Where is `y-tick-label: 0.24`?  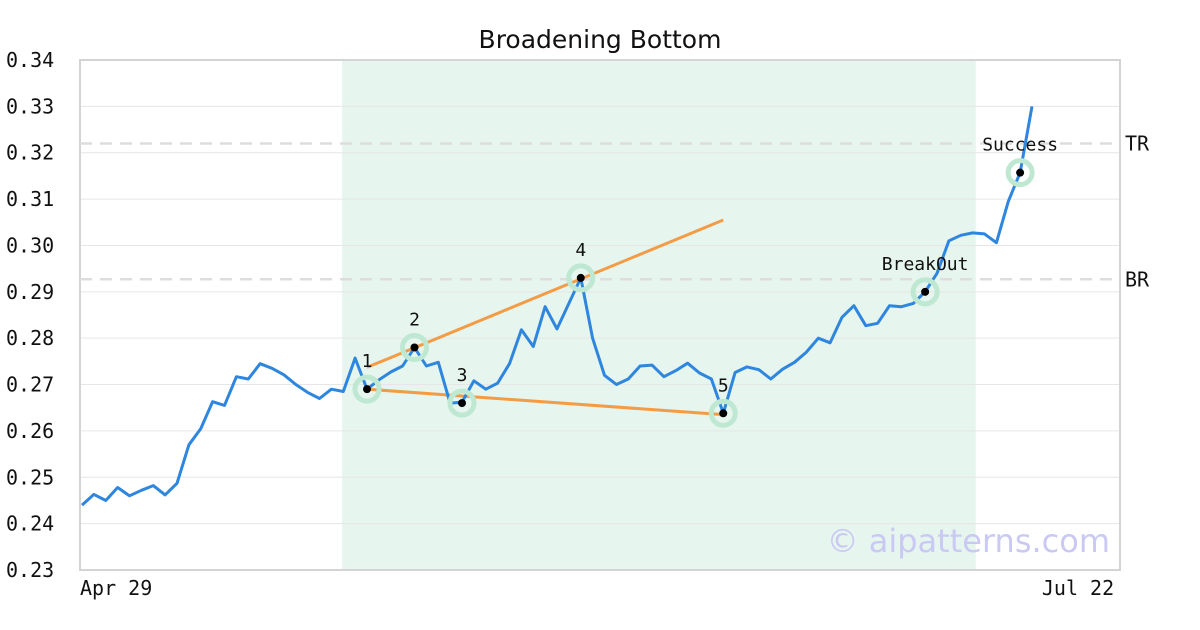
y-tick-label: 0.24 is located at coordinates (30, 524).